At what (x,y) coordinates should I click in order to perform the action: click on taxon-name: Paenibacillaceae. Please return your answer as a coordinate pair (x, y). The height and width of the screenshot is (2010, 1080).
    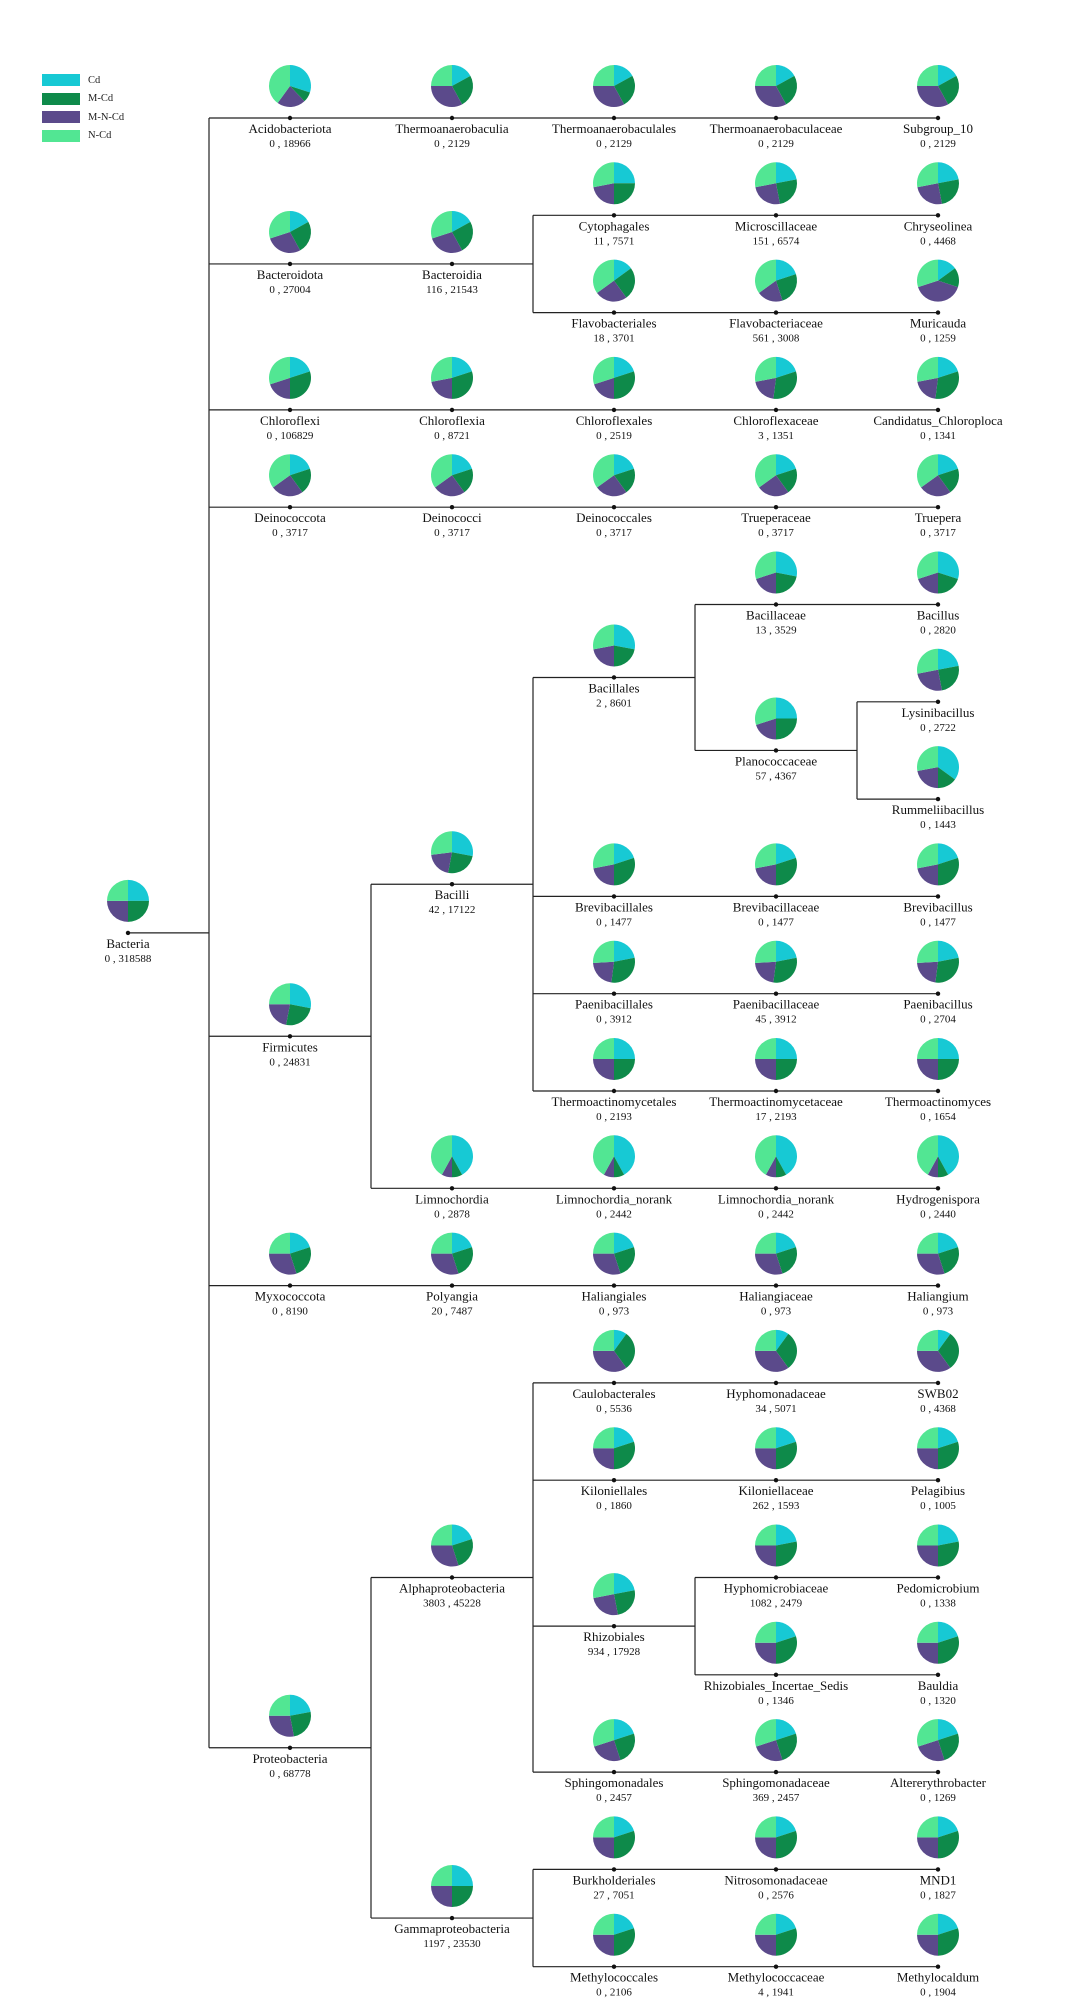
    Looking at the image, I should click on (776, 1004).